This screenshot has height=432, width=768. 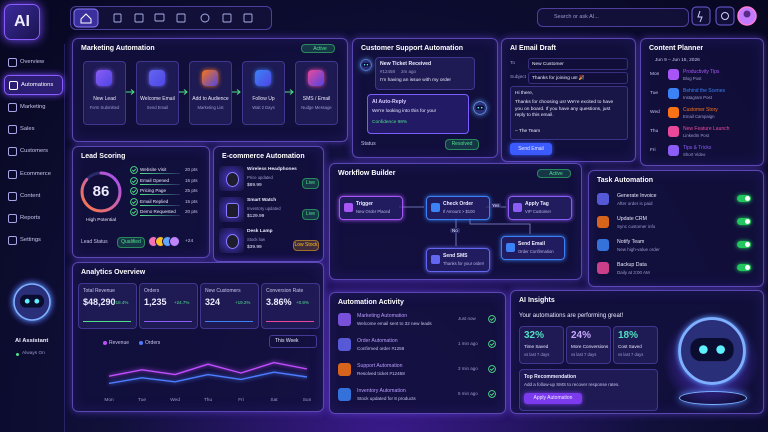 I want to click on top-actions, so click(x=728, y=17).